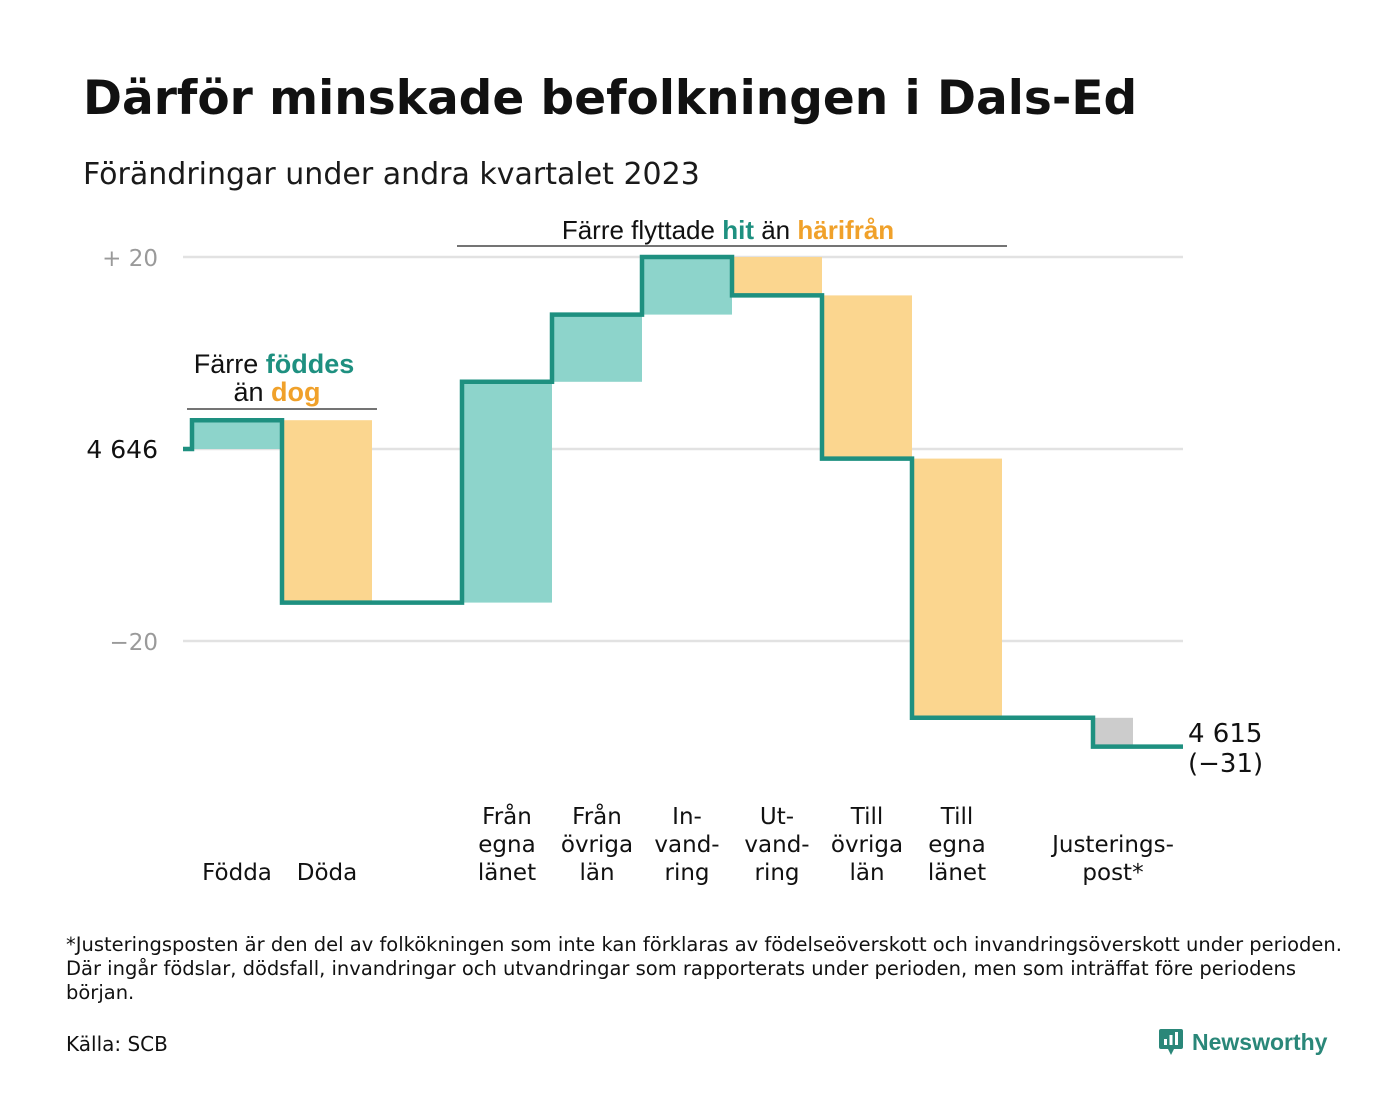 This screenshot has height=1120, width=1400. I want to click on category-label: Från egna länet, so click(507, 844).